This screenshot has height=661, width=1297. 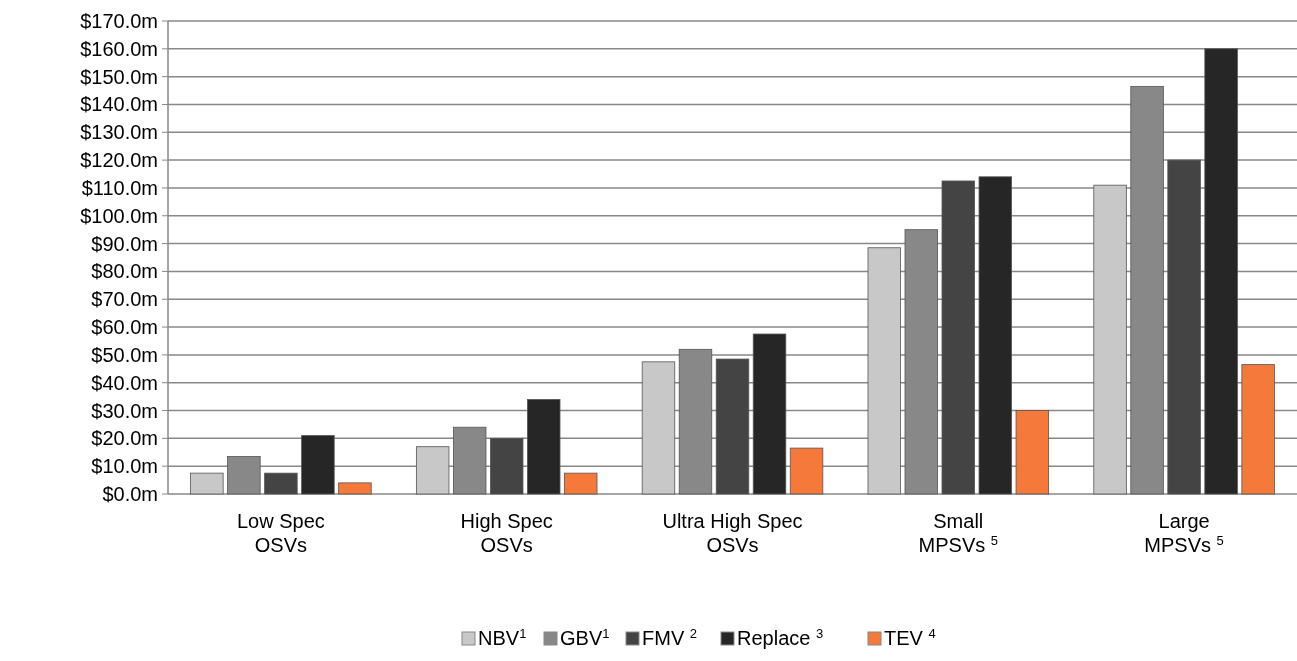 What do you see at coordinates (506, 533) in the screenshot?
I see `x-tick-label: High Spec OSVs` at bounding box center [506, 533].